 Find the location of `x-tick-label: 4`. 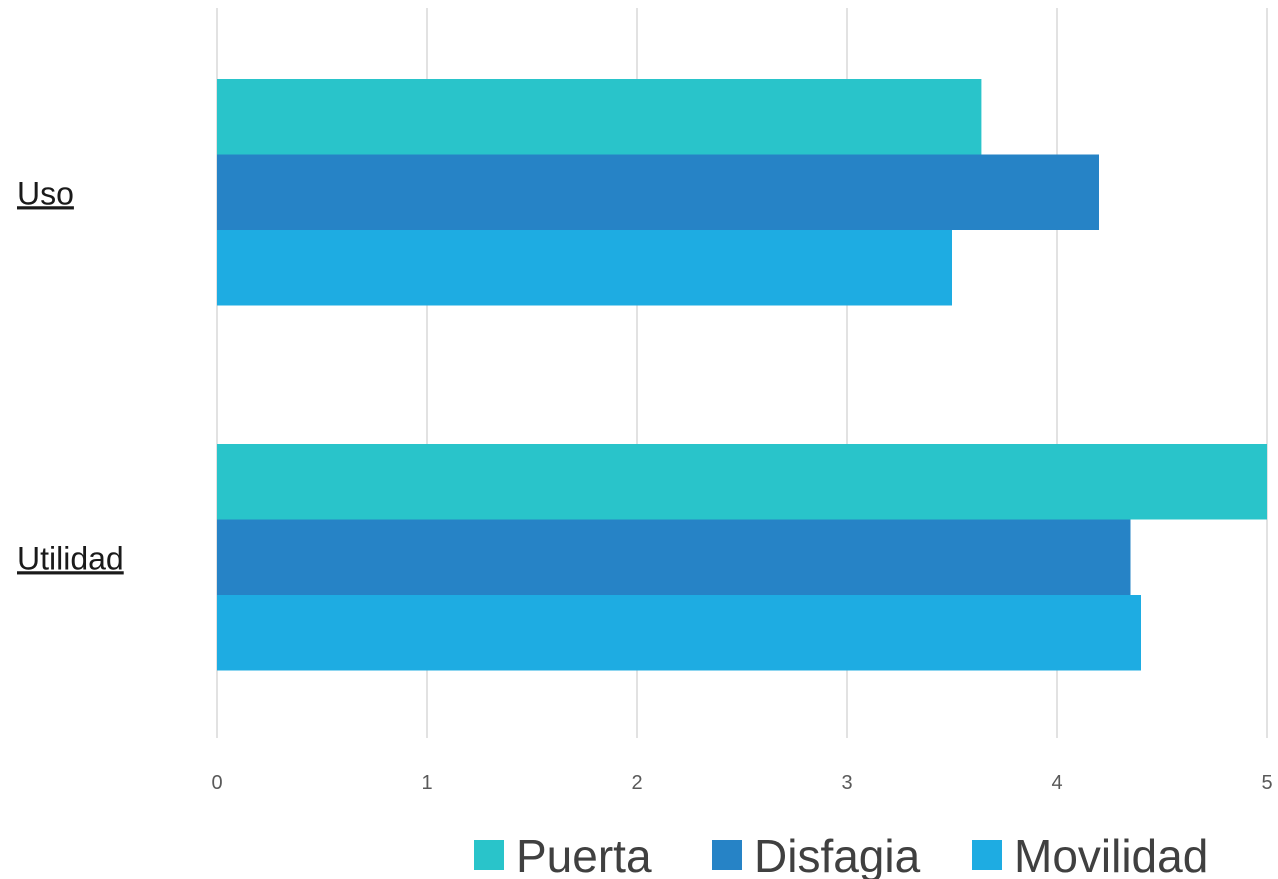

x-tick-label: 4 is located at coordinates (1056, 783).